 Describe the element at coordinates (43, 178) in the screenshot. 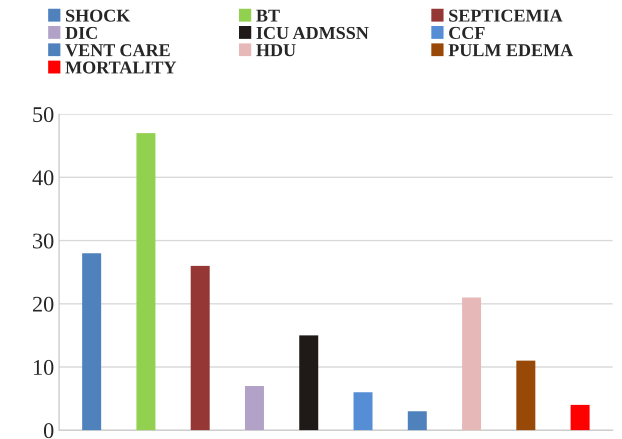

I see `y-tick-label: 40` at that location.